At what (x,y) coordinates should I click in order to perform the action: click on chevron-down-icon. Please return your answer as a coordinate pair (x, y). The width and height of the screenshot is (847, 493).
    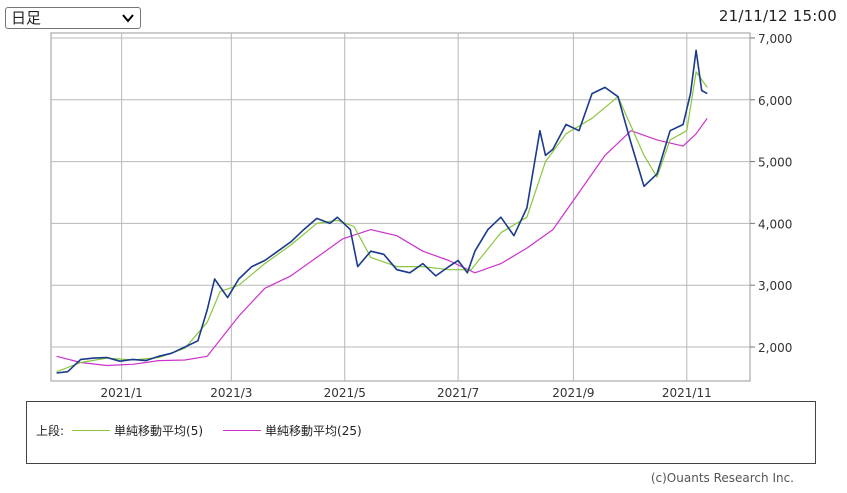
    Looking at the image, I should click on (128, 18).